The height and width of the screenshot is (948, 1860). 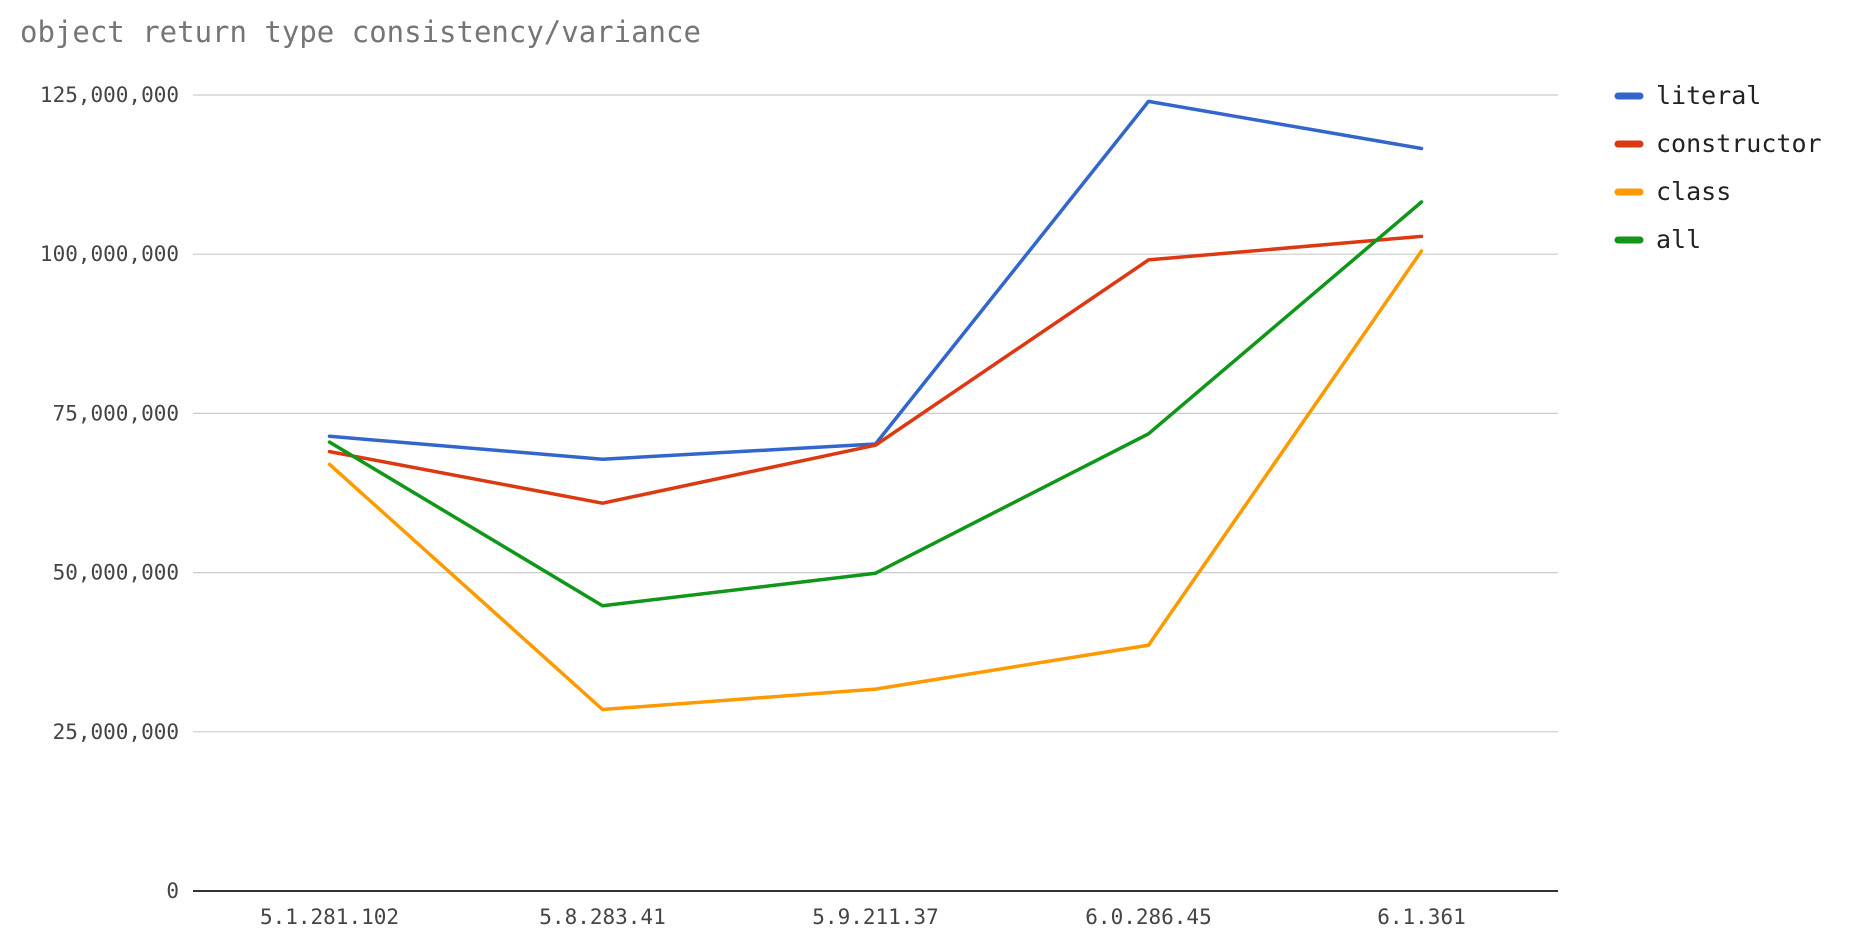 I want to click on y-tick-label: 100,000,000, so click(x=109, y=254).